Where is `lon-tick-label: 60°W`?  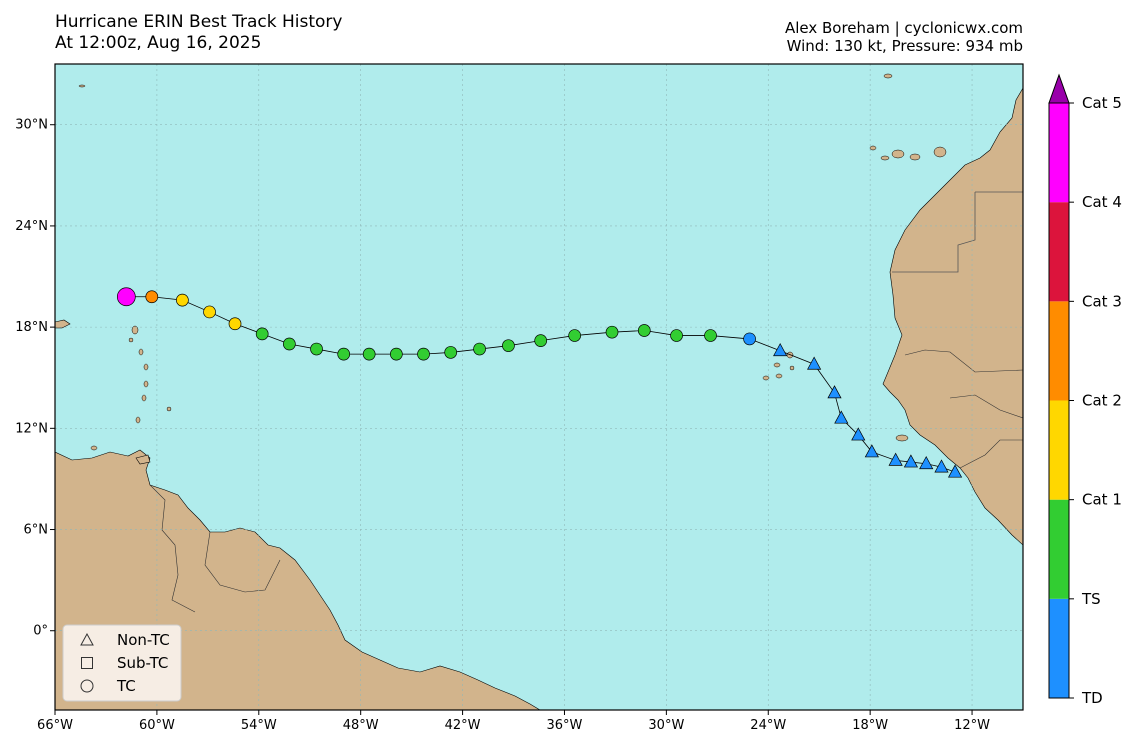
lon-tick-label: 60°W is located at coordinates (157, 725).